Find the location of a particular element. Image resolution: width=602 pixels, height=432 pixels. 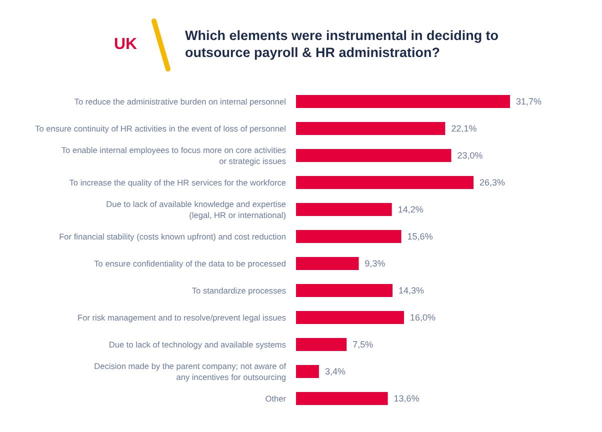

data-label: 31,7% is located at coordinates (529, 101).